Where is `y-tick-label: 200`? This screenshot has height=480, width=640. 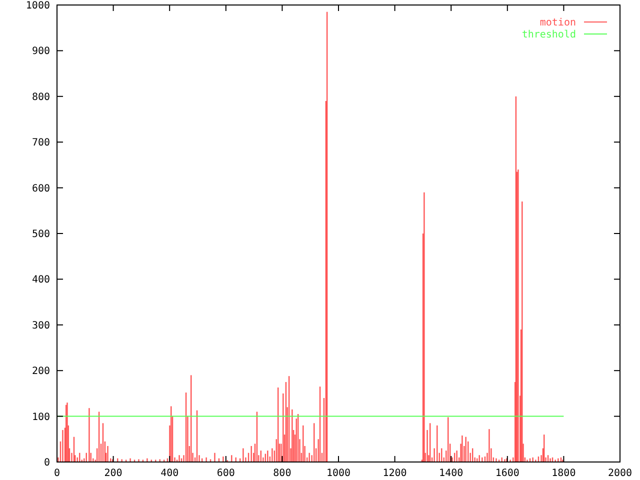
y-tick-label: 200 is located at coordinates (41, 372).